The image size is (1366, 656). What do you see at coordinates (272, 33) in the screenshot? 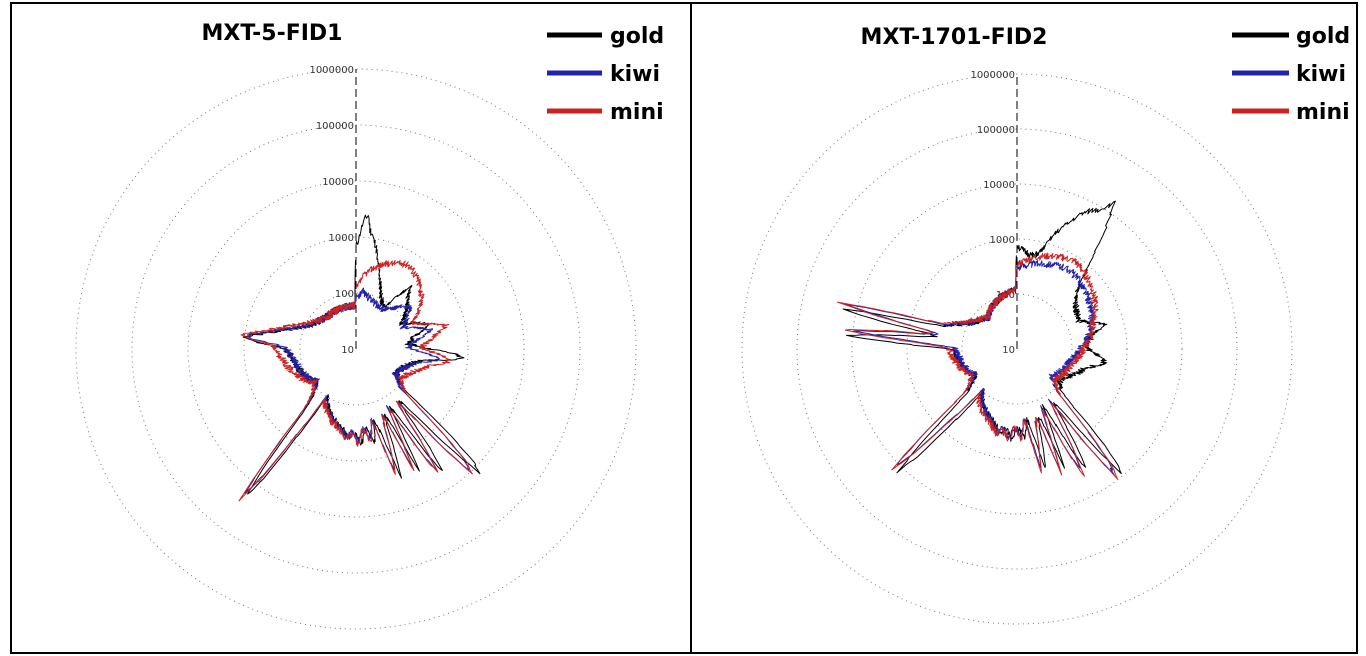
I see `chart-title: MXT-5-FID1` at bounding box center [272, 33].